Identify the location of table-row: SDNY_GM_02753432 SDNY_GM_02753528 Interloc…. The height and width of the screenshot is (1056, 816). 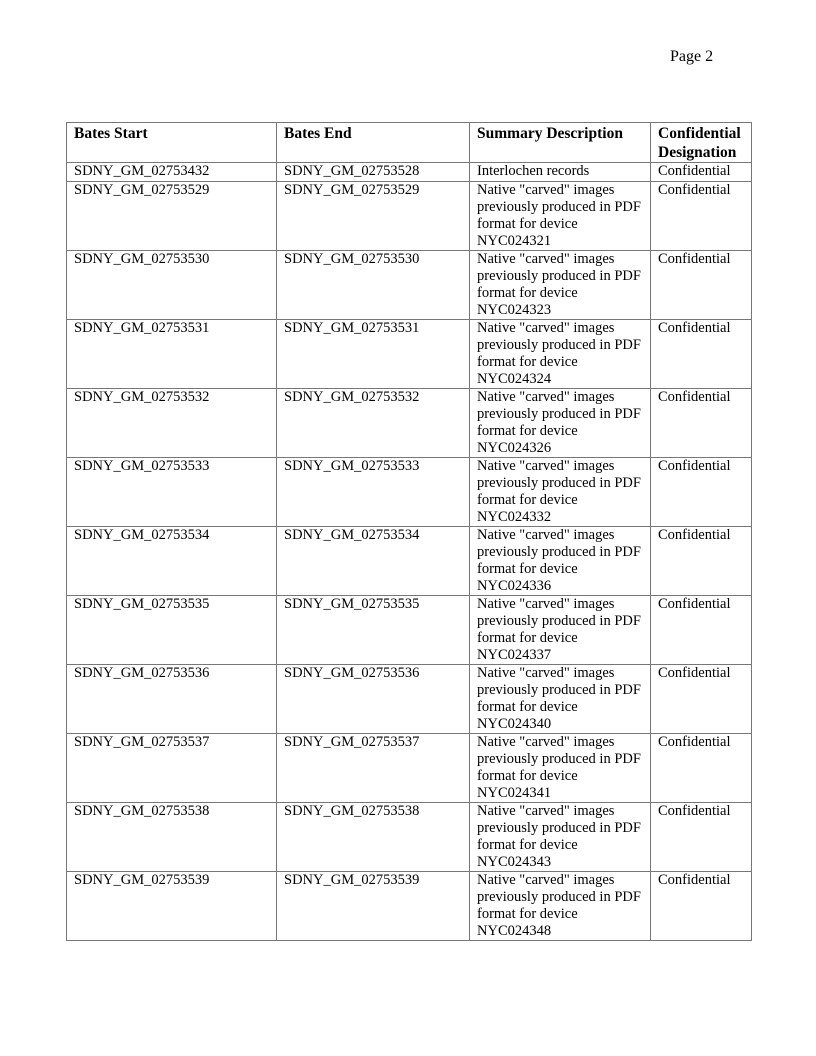
(409, 172).